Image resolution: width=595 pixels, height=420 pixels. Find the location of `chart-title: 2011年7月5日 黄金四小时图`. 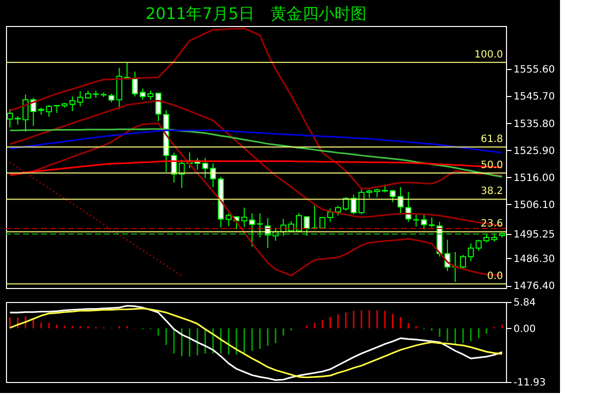

chart-title: 2011年7月5日 黄金四小时图 is located at coordinates (256, 13).